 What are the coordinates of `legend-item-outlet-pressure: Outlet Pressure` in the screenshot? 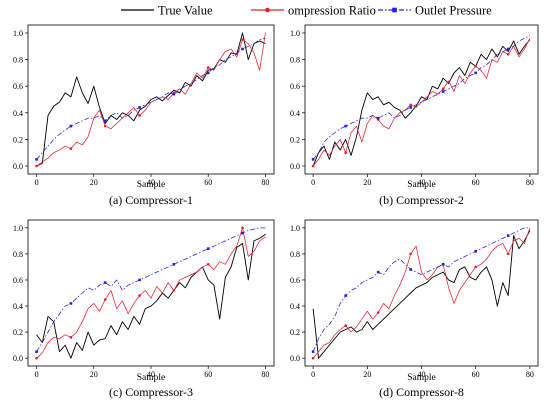 It's located at (435, 11).